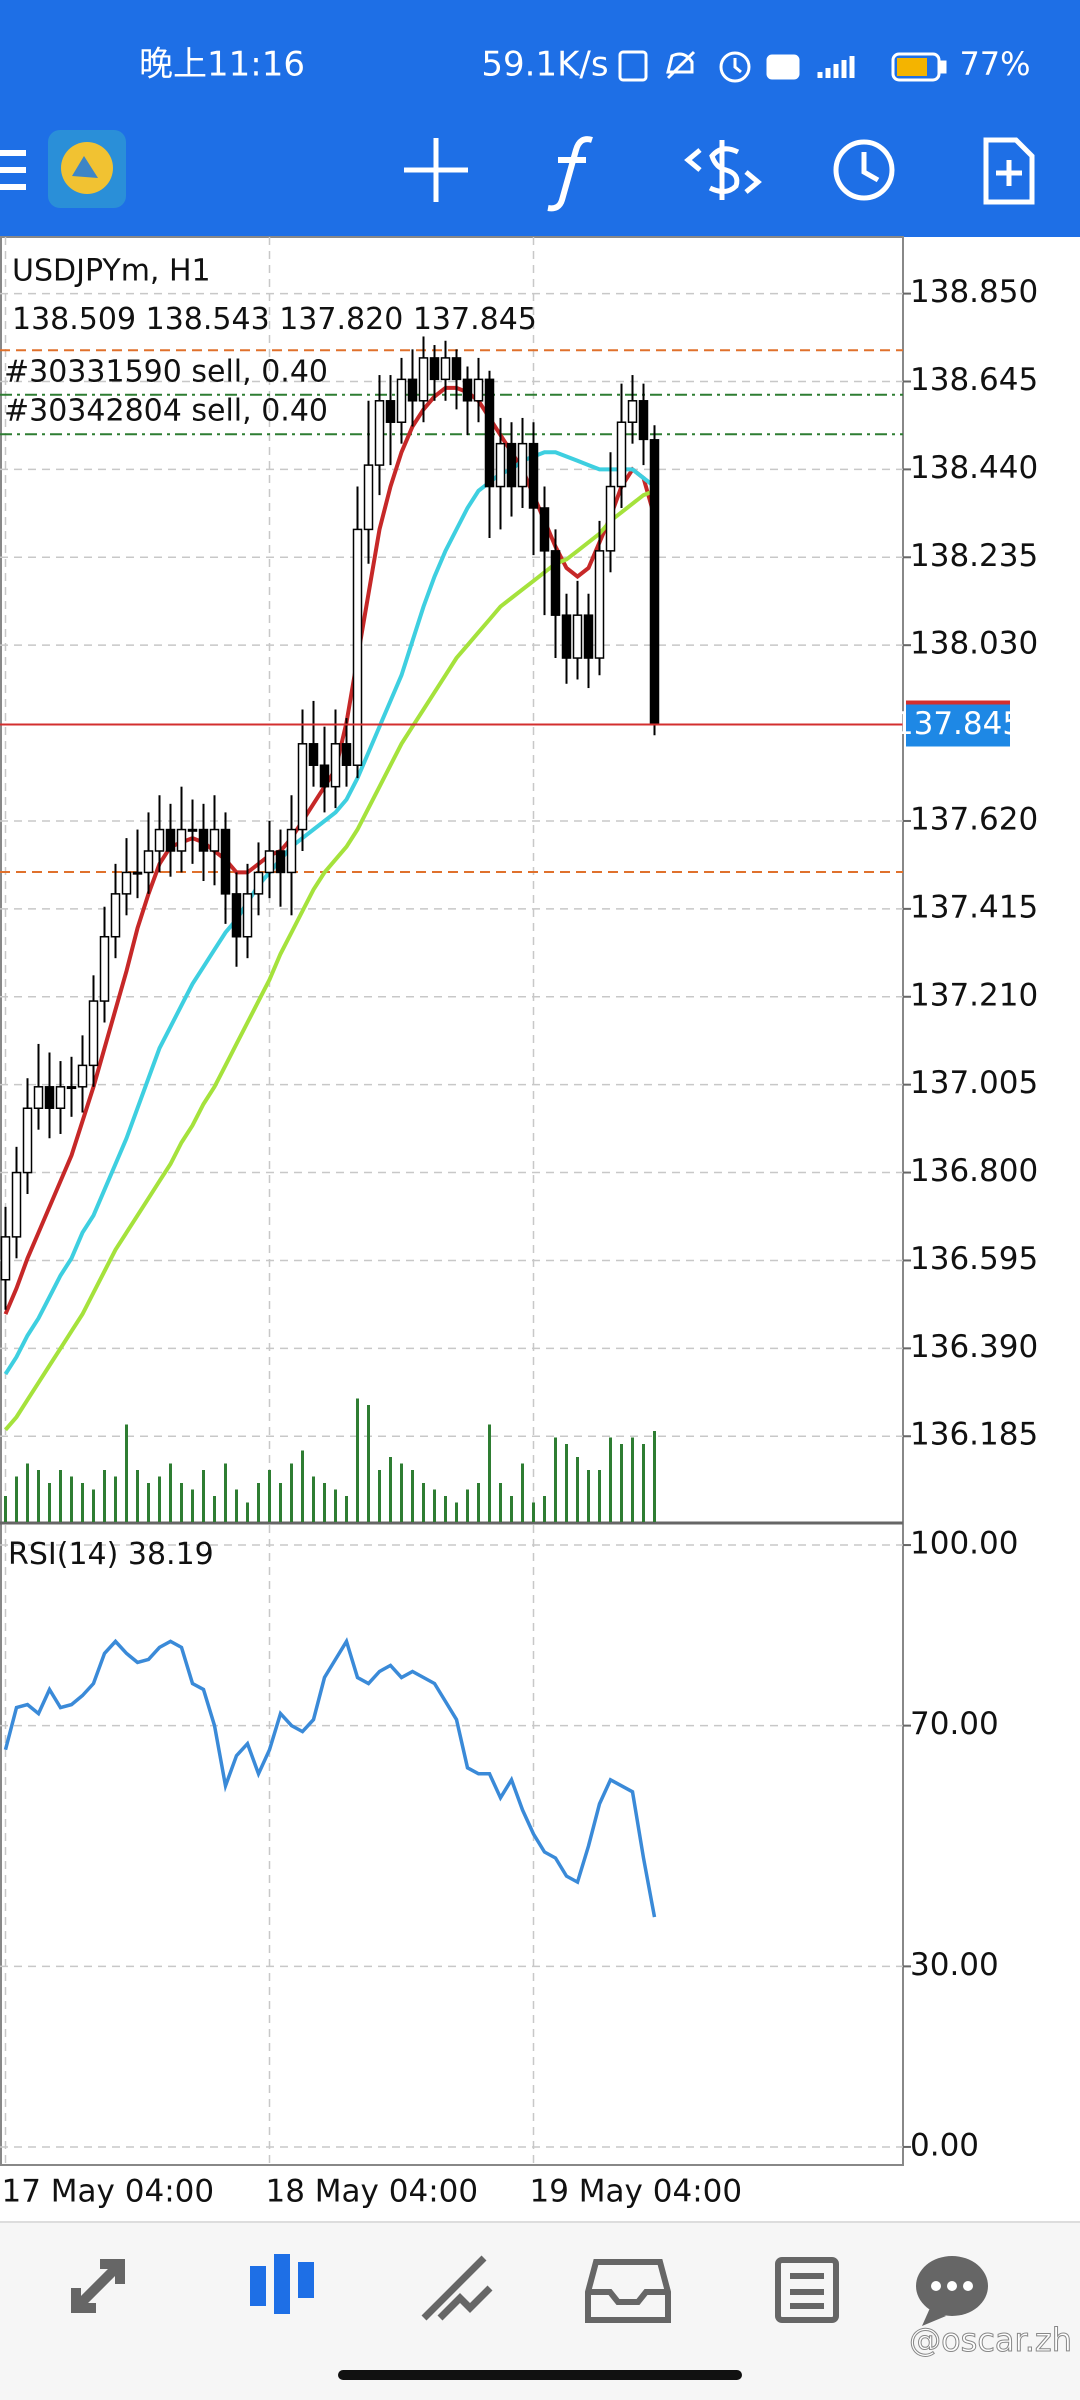  Describe the element at coordinates (74, 319) in the screenshot. I see `ohlc-open: 138.509` at that location.